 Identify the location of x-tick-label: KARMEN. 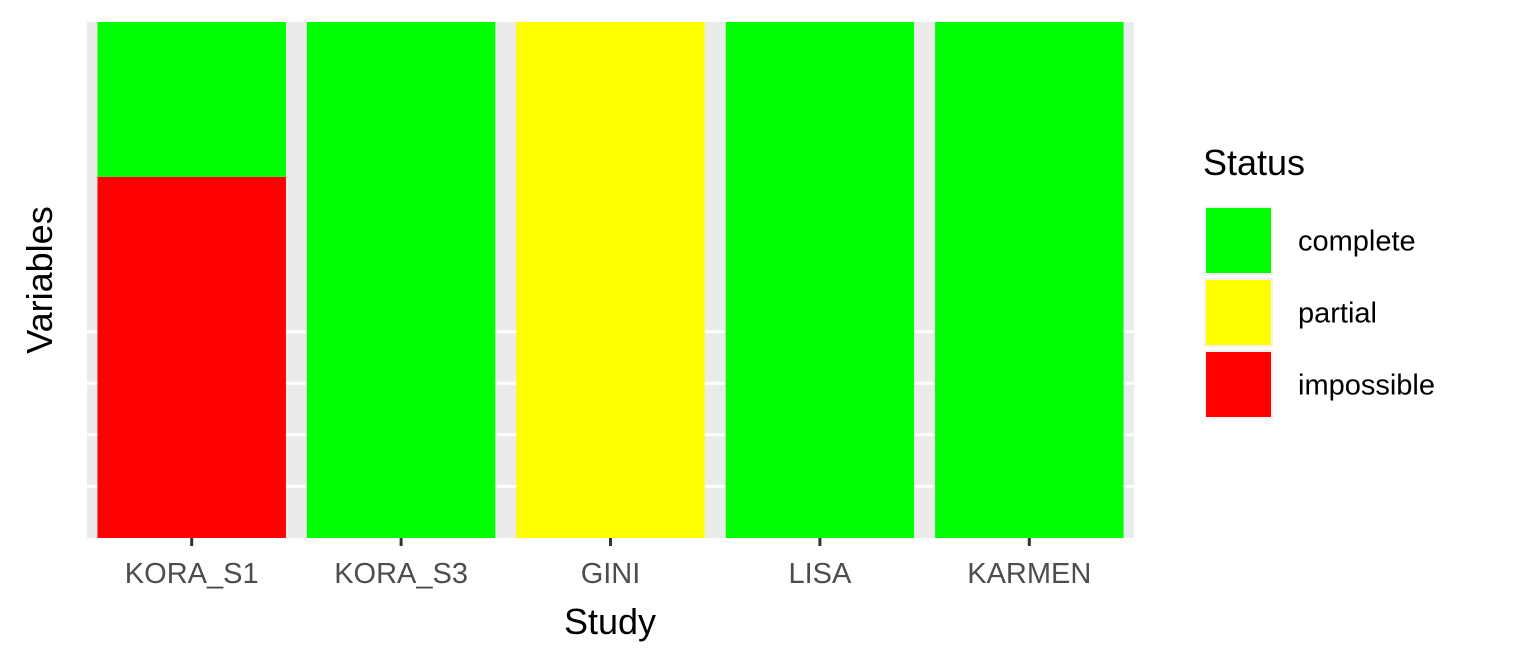
(1029, 574).